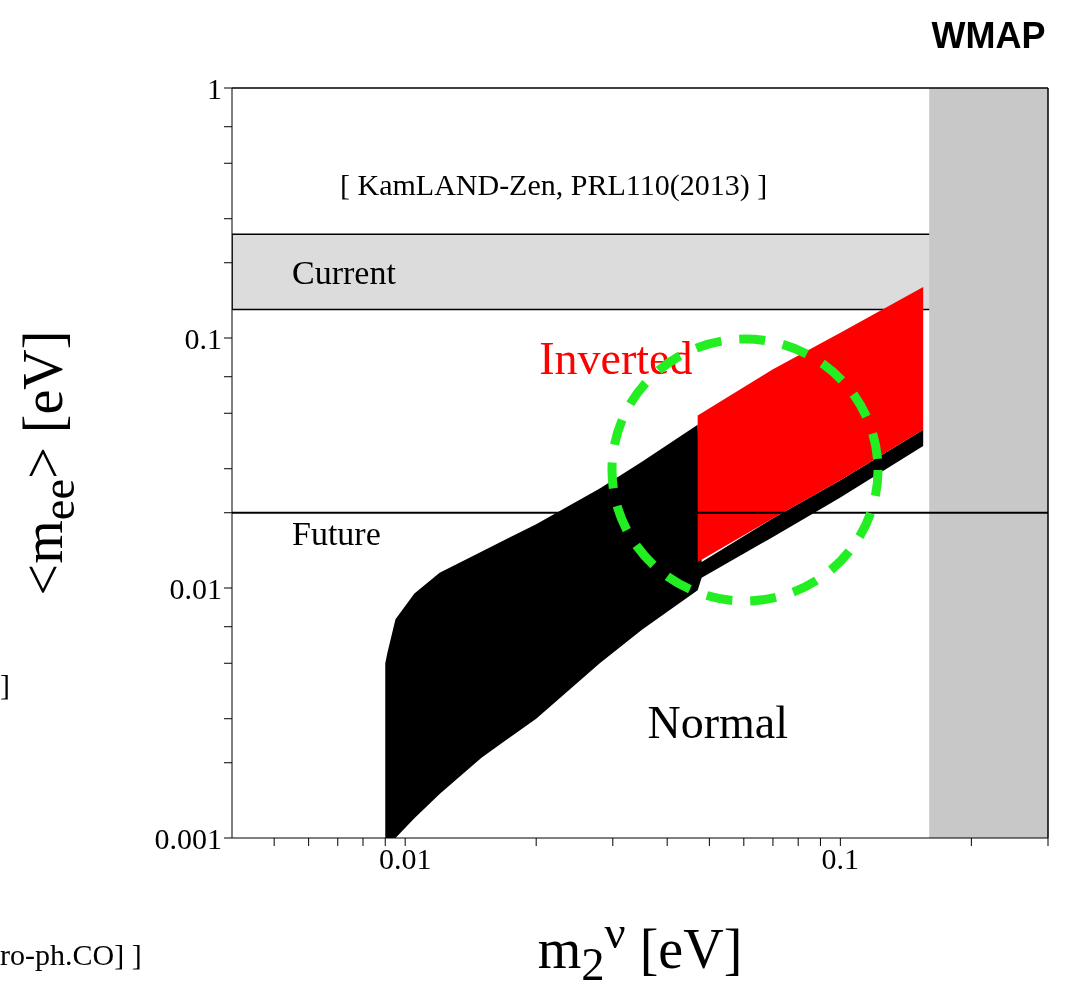 This screenshot has height=1001, width=1069. I want to click on legend-label: Normal, so click(718, 722).